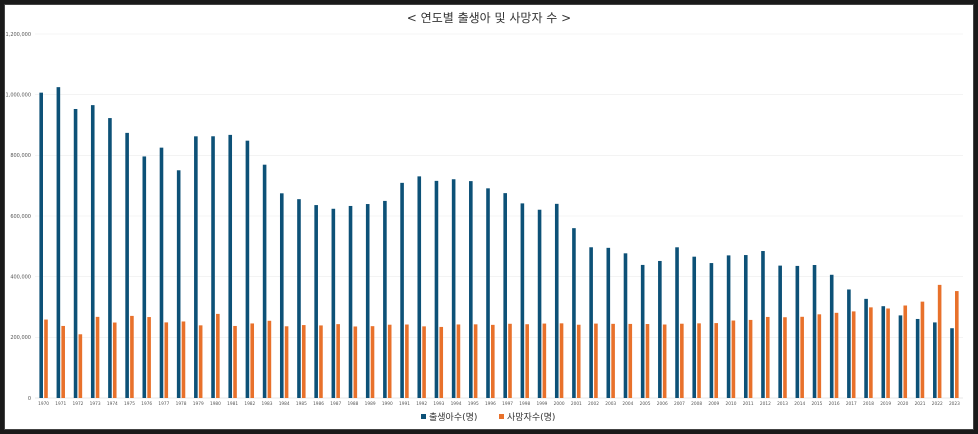 The height and width of the screenshot is (434, 978). Describe the element at coordinates (18, 35) in the screenshot. I see `y-tick-label: 1,200,000` at that location.